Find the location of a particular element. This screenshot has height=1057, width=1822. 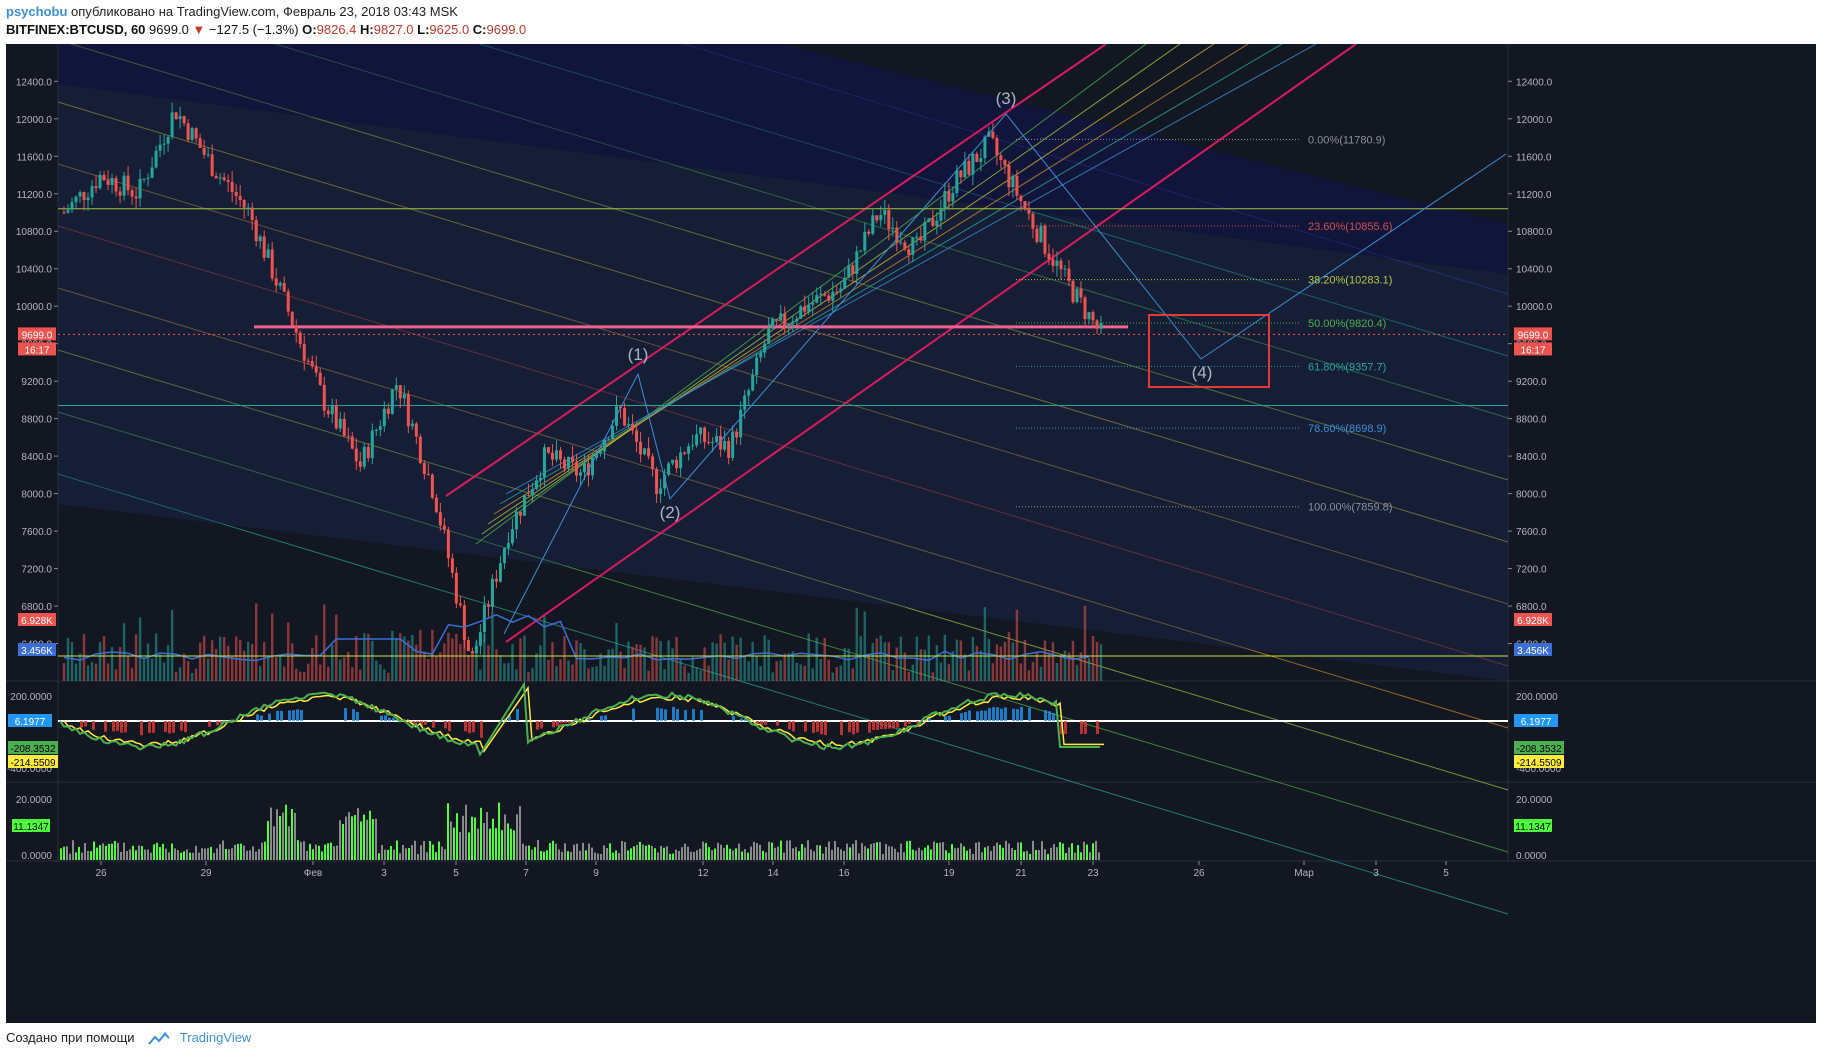

author-link: psychobu is located at coordinates (37, 11).